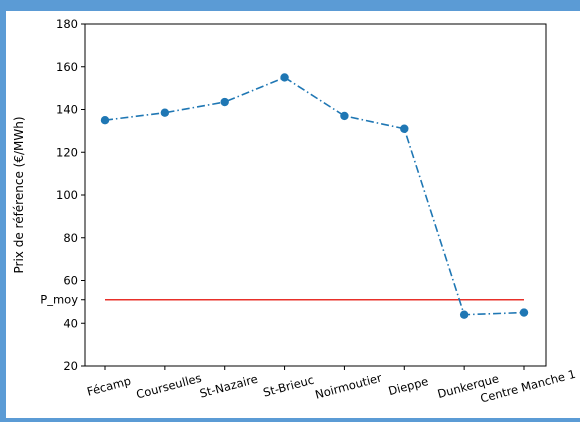 The height and width of the screenshot is (422, 580). I want to click on y-tick-label: 100, so click(67, 195).